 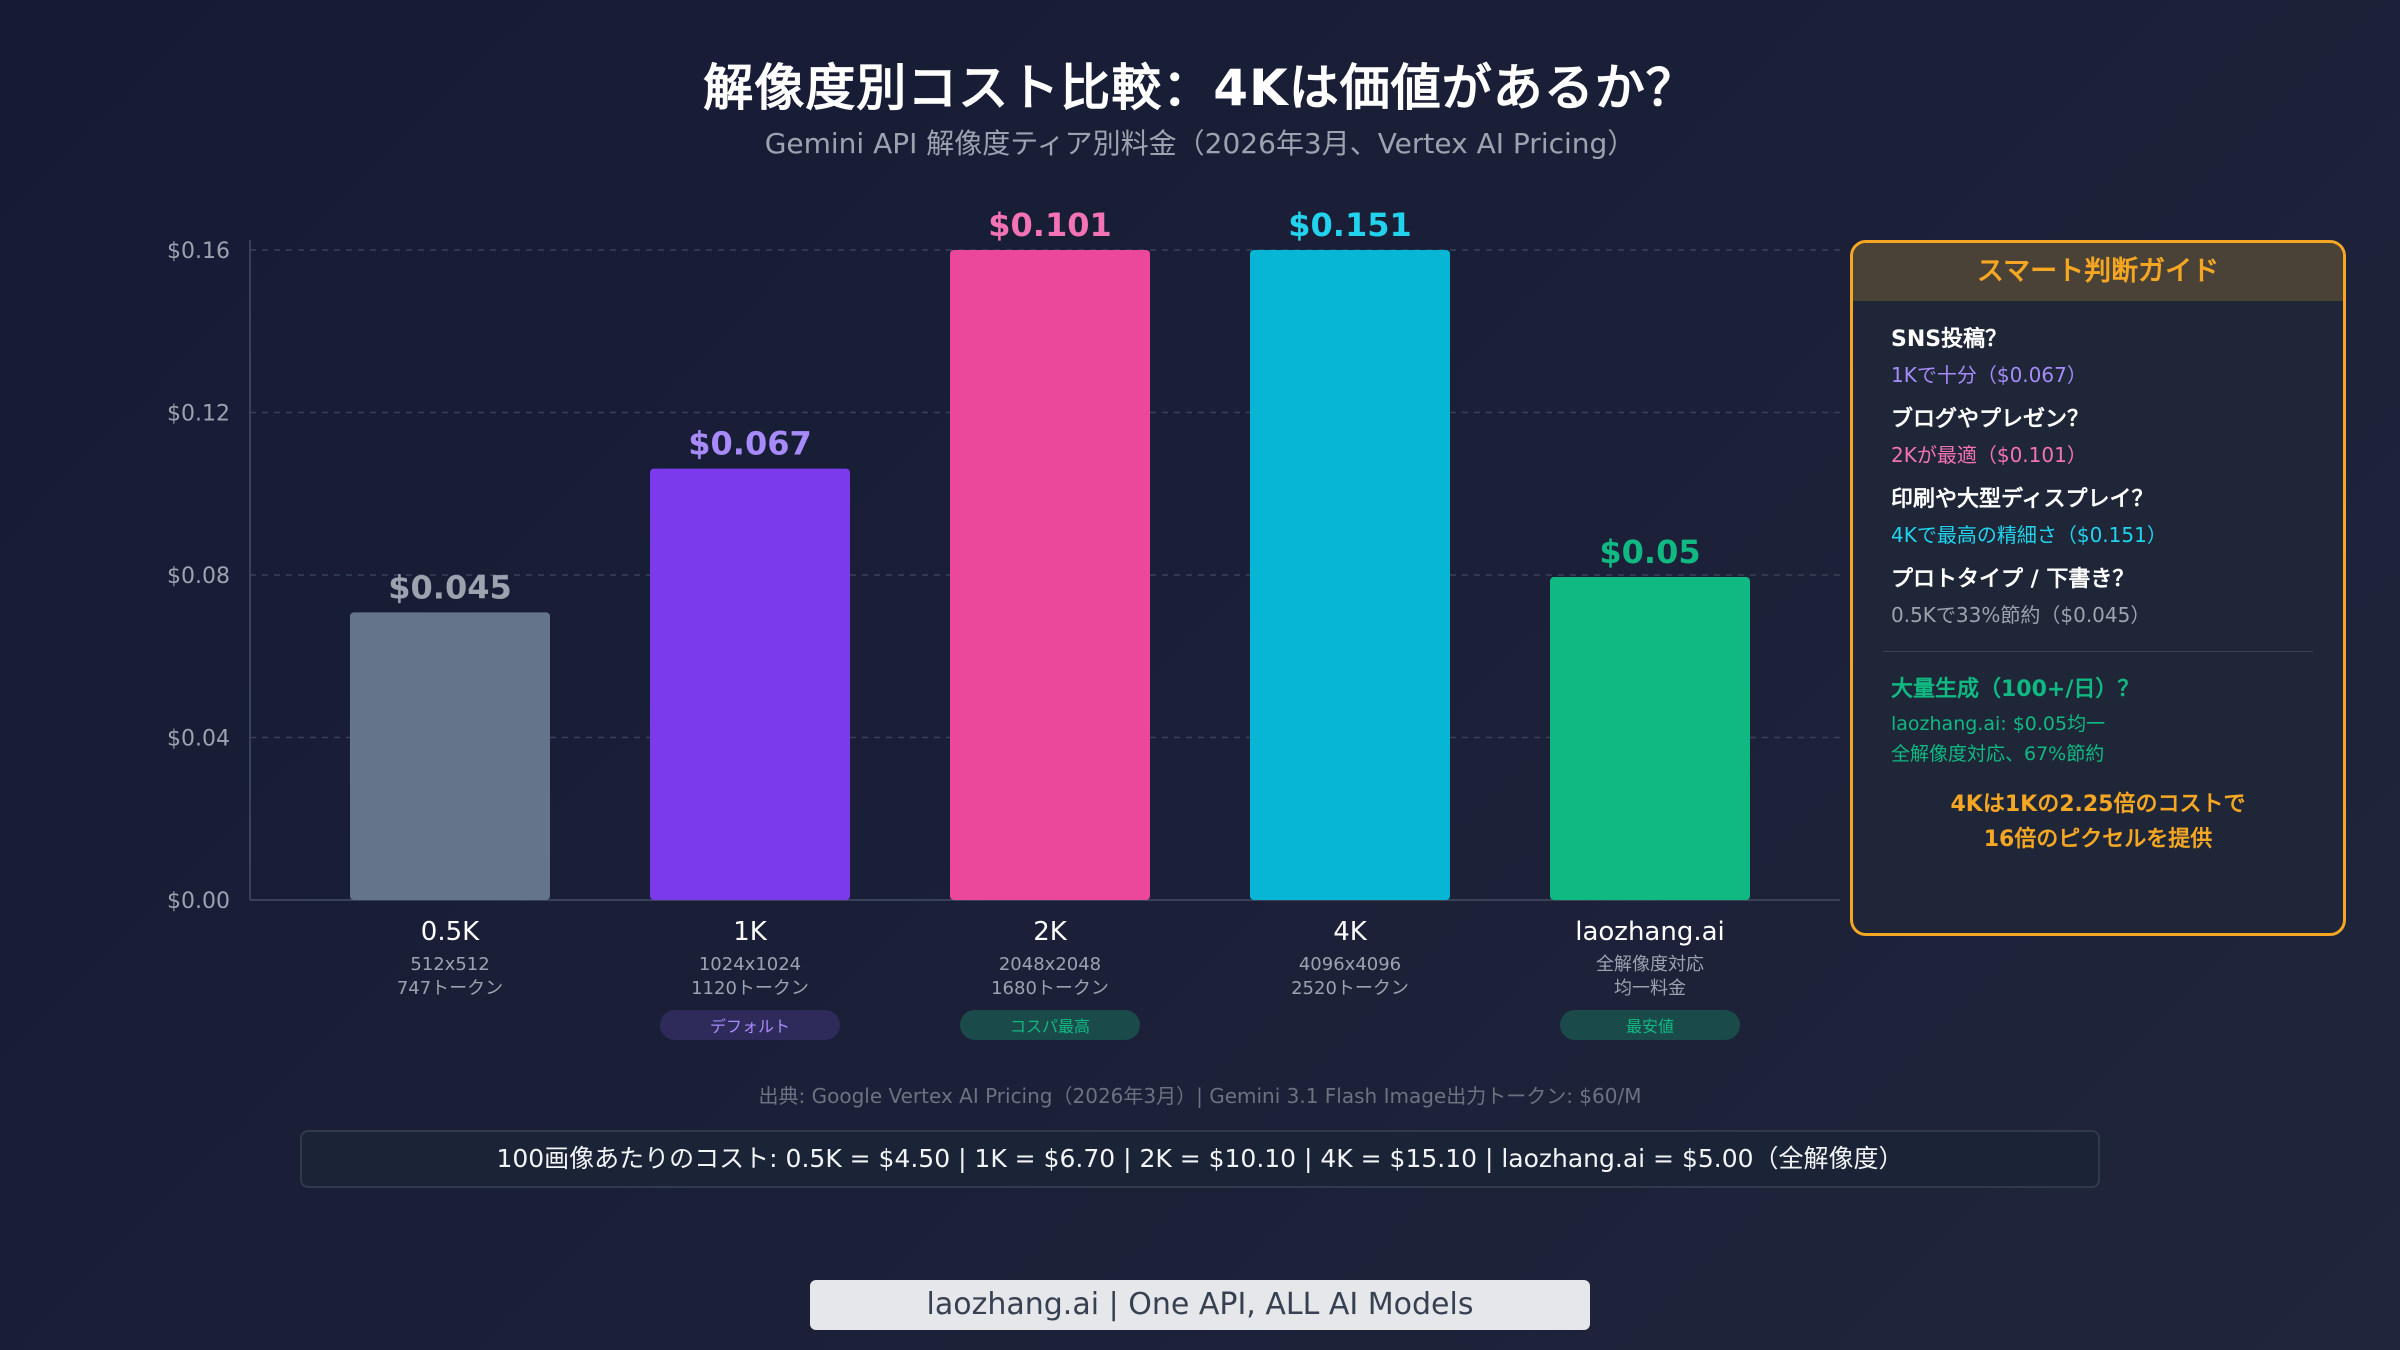 What do you see at coordinates (2098, 651) in the screenshot?
I see `guide-divider` at bounding box center [2098, 651].